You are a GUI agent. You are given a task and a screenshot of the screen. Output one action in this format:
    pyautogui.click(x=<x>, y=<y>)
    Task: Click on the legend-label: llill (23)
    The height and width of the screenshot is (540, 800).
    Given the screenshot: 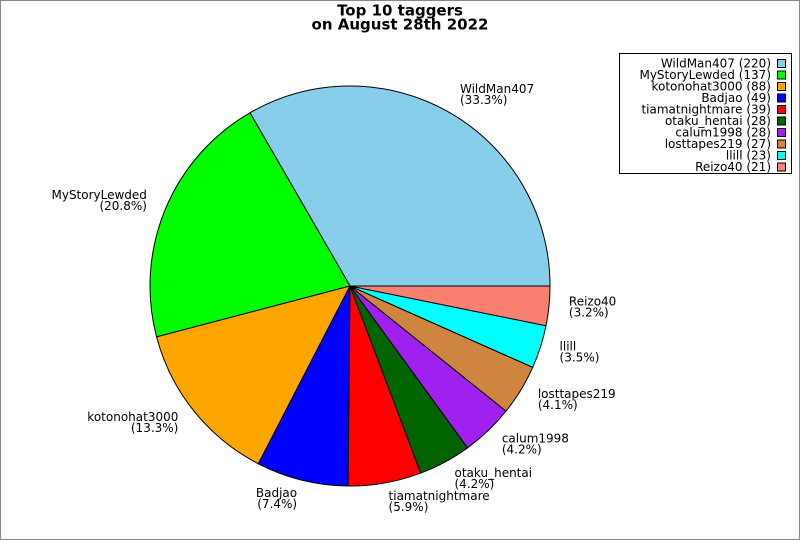 What is the action you would take?
    pyautogui.click(x=748, y=156)
    